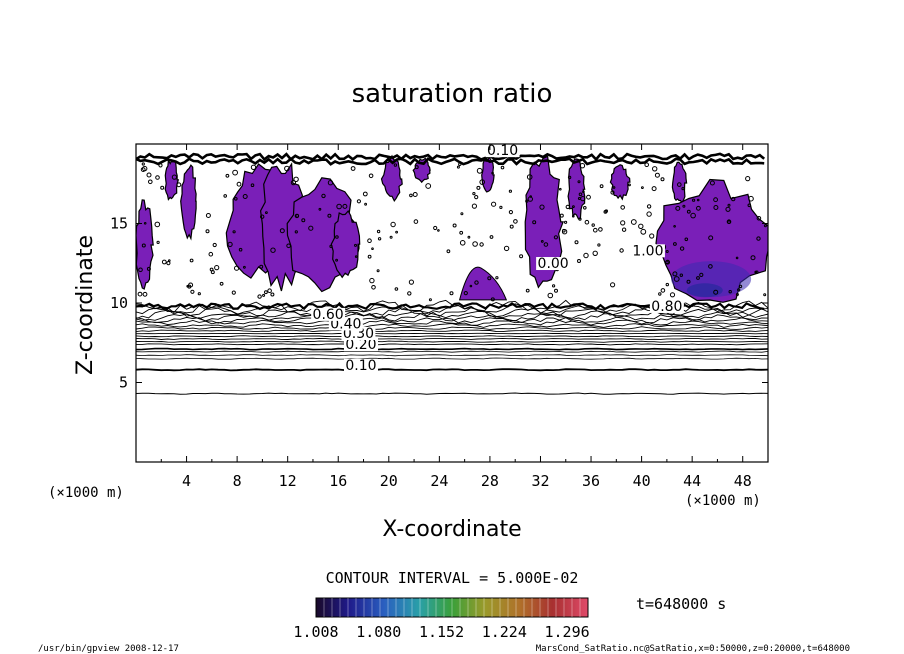 The image size is (904, 654). Describe the element at coordinates (490, 481) in the screenshot. I see `x-tick-label: 28` at that location.